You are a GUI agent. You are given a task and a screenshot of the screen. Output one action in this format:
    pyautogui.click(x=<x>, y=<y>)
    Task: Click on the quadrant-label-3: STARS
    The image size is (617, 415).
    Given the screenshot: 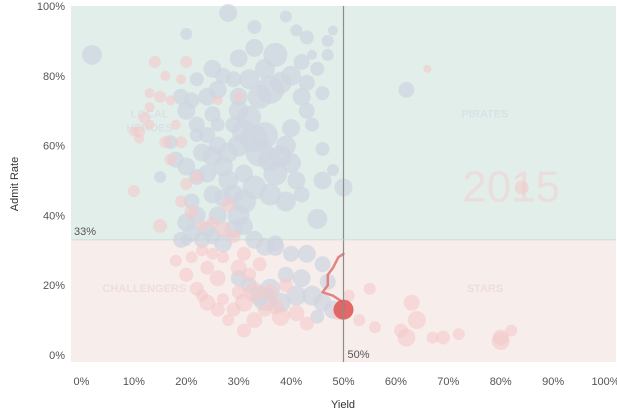 What is the action you would take?
    pyautogui.click(x=485, y=289)
    